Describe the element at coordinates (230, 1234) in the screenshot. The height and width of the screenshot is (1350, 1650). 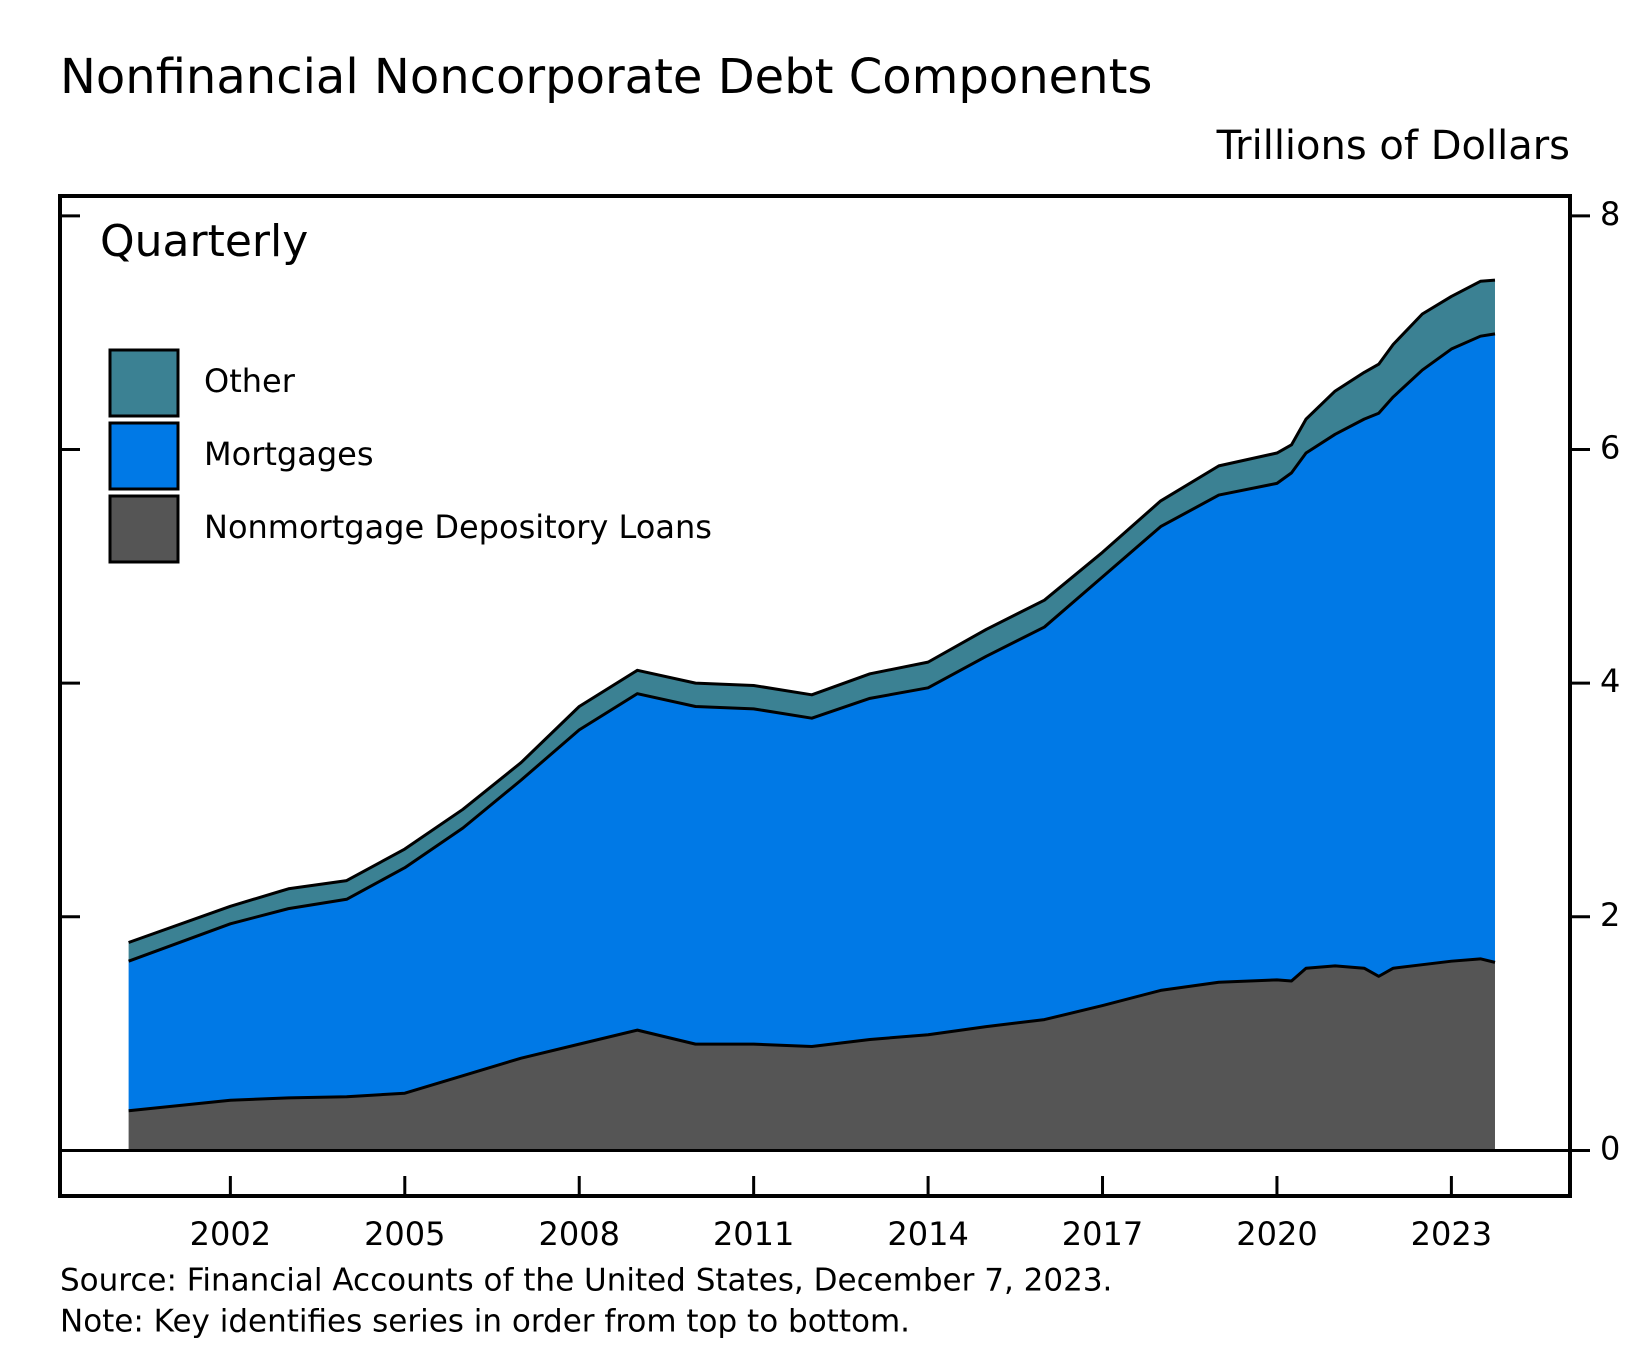
I see `x-tick-label: 2002` at that location.